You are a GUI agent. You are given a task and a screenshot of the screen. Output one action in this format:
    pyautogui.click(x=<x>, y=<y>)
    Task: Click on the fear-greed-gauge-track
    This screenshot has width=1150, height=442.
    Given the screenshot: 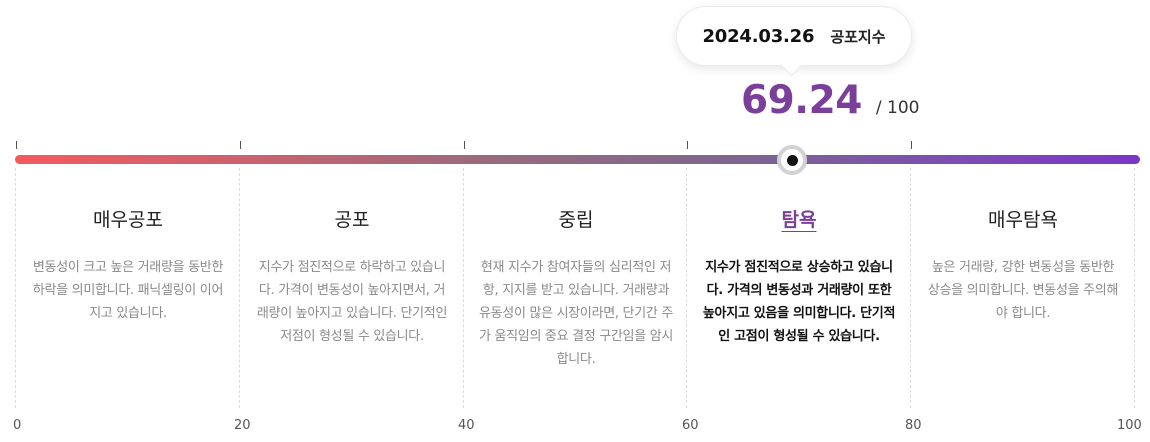 What is the action you would take?
    pyautogui.click(x=577, y=159)
    